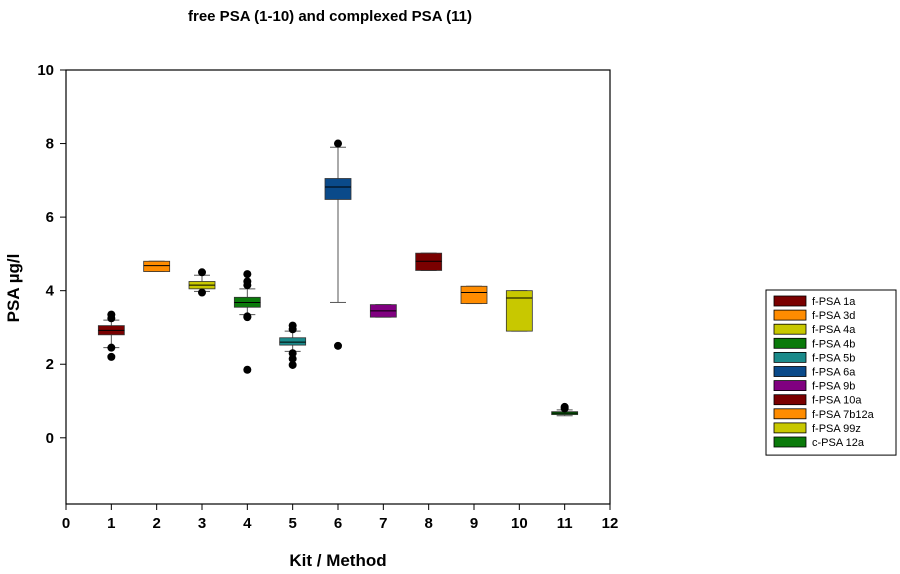 The image size is (900, 574). Describe the element at coordinates (519, 523) in the screenshot. I see `x-tick-label: 10` at that location.